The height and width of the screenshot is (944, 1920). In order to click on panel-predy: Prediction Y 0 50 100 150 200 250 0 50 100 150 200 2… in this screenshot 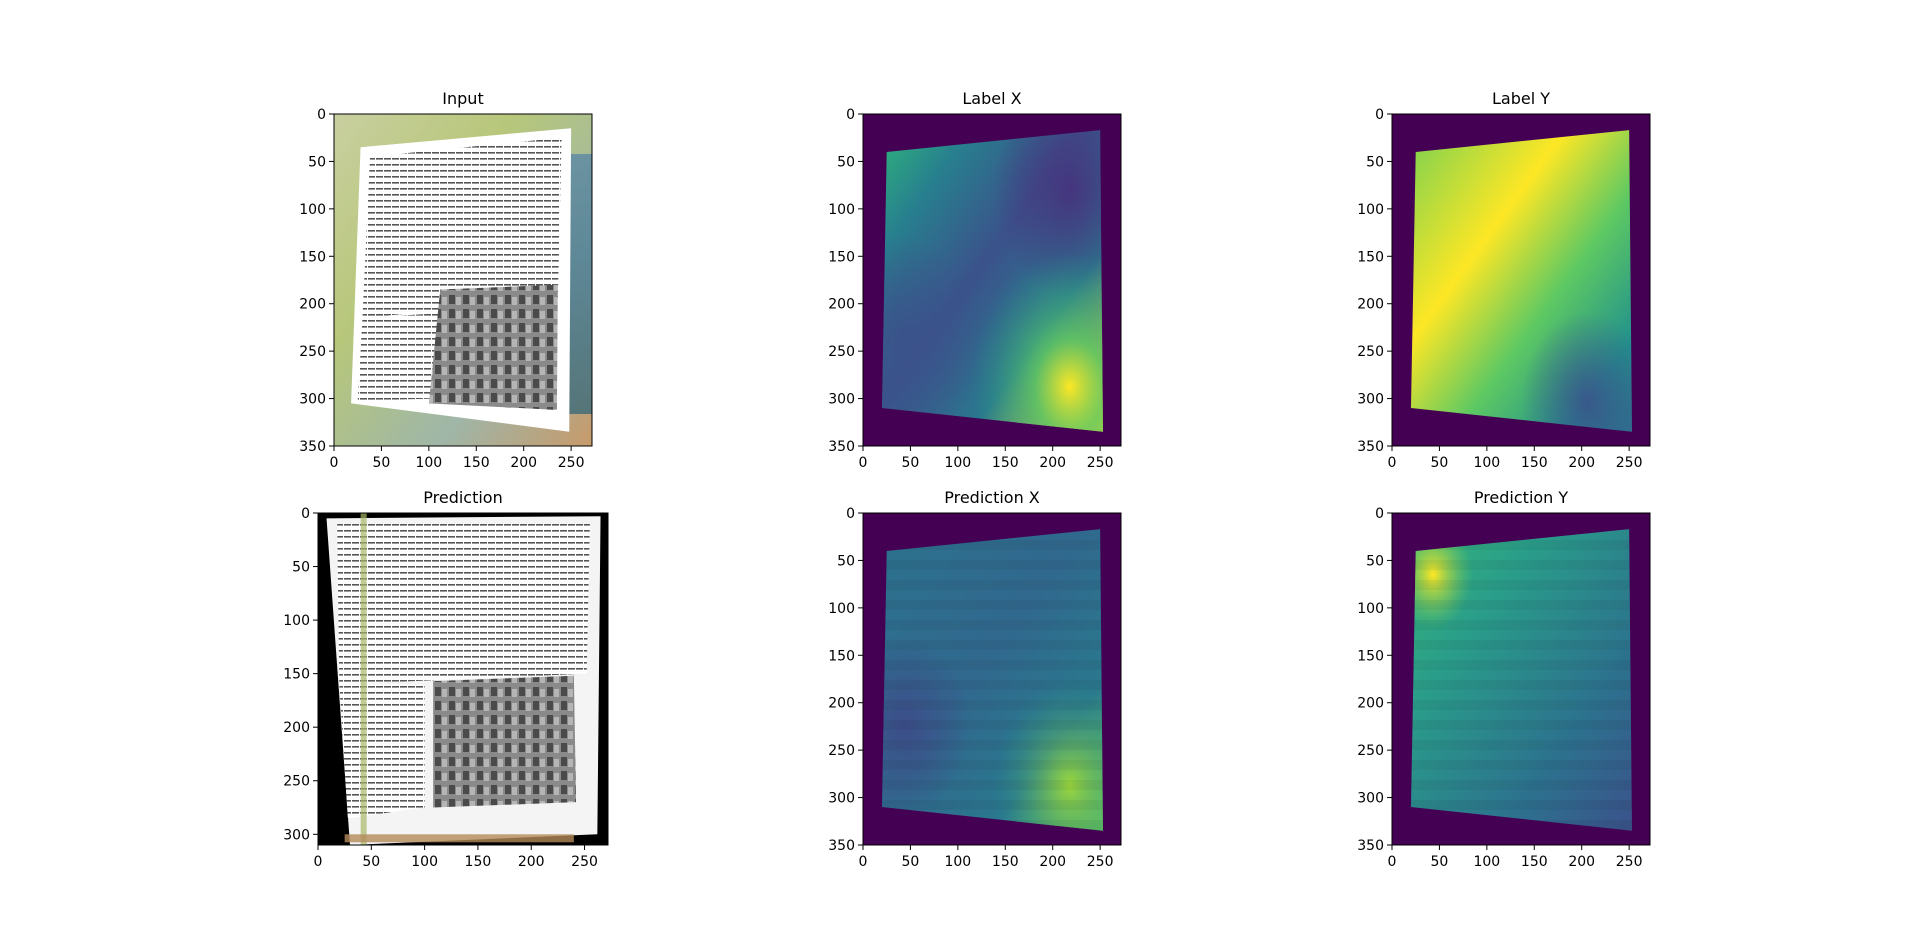, I will do `click(1504, 679)`.